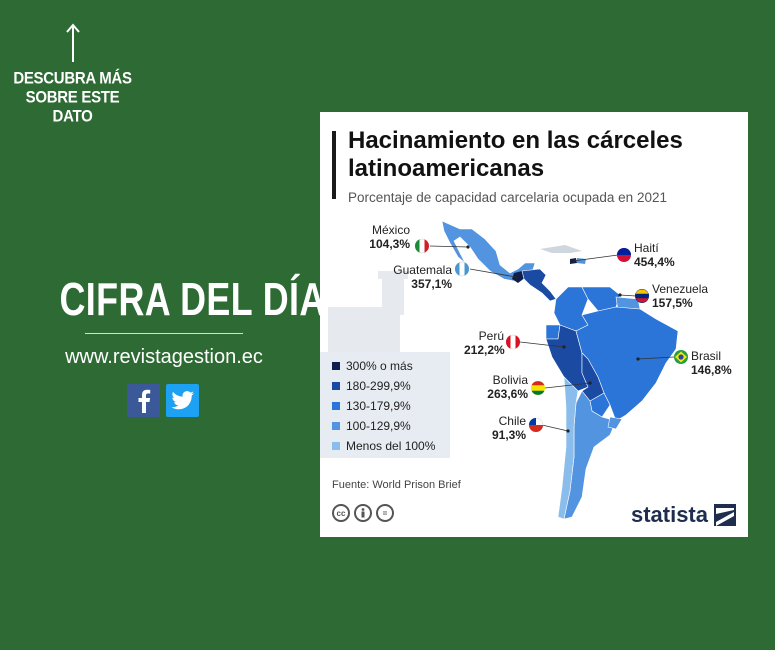 Image resolution: width=775 pixels, height=650 pixels. Describe the element at coordinates (72, 42) in the screenshot. I see `arrow-up-icon` at that location.